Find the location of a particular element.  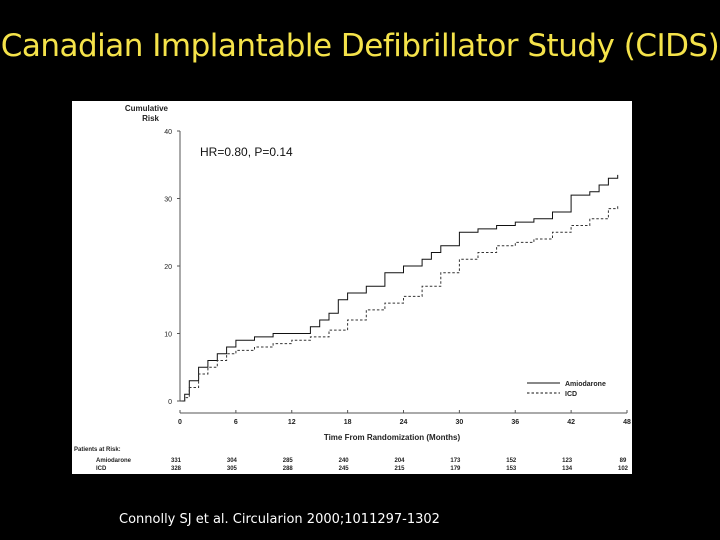

at-risk-value: 204 is located at coordinates (399, 461).